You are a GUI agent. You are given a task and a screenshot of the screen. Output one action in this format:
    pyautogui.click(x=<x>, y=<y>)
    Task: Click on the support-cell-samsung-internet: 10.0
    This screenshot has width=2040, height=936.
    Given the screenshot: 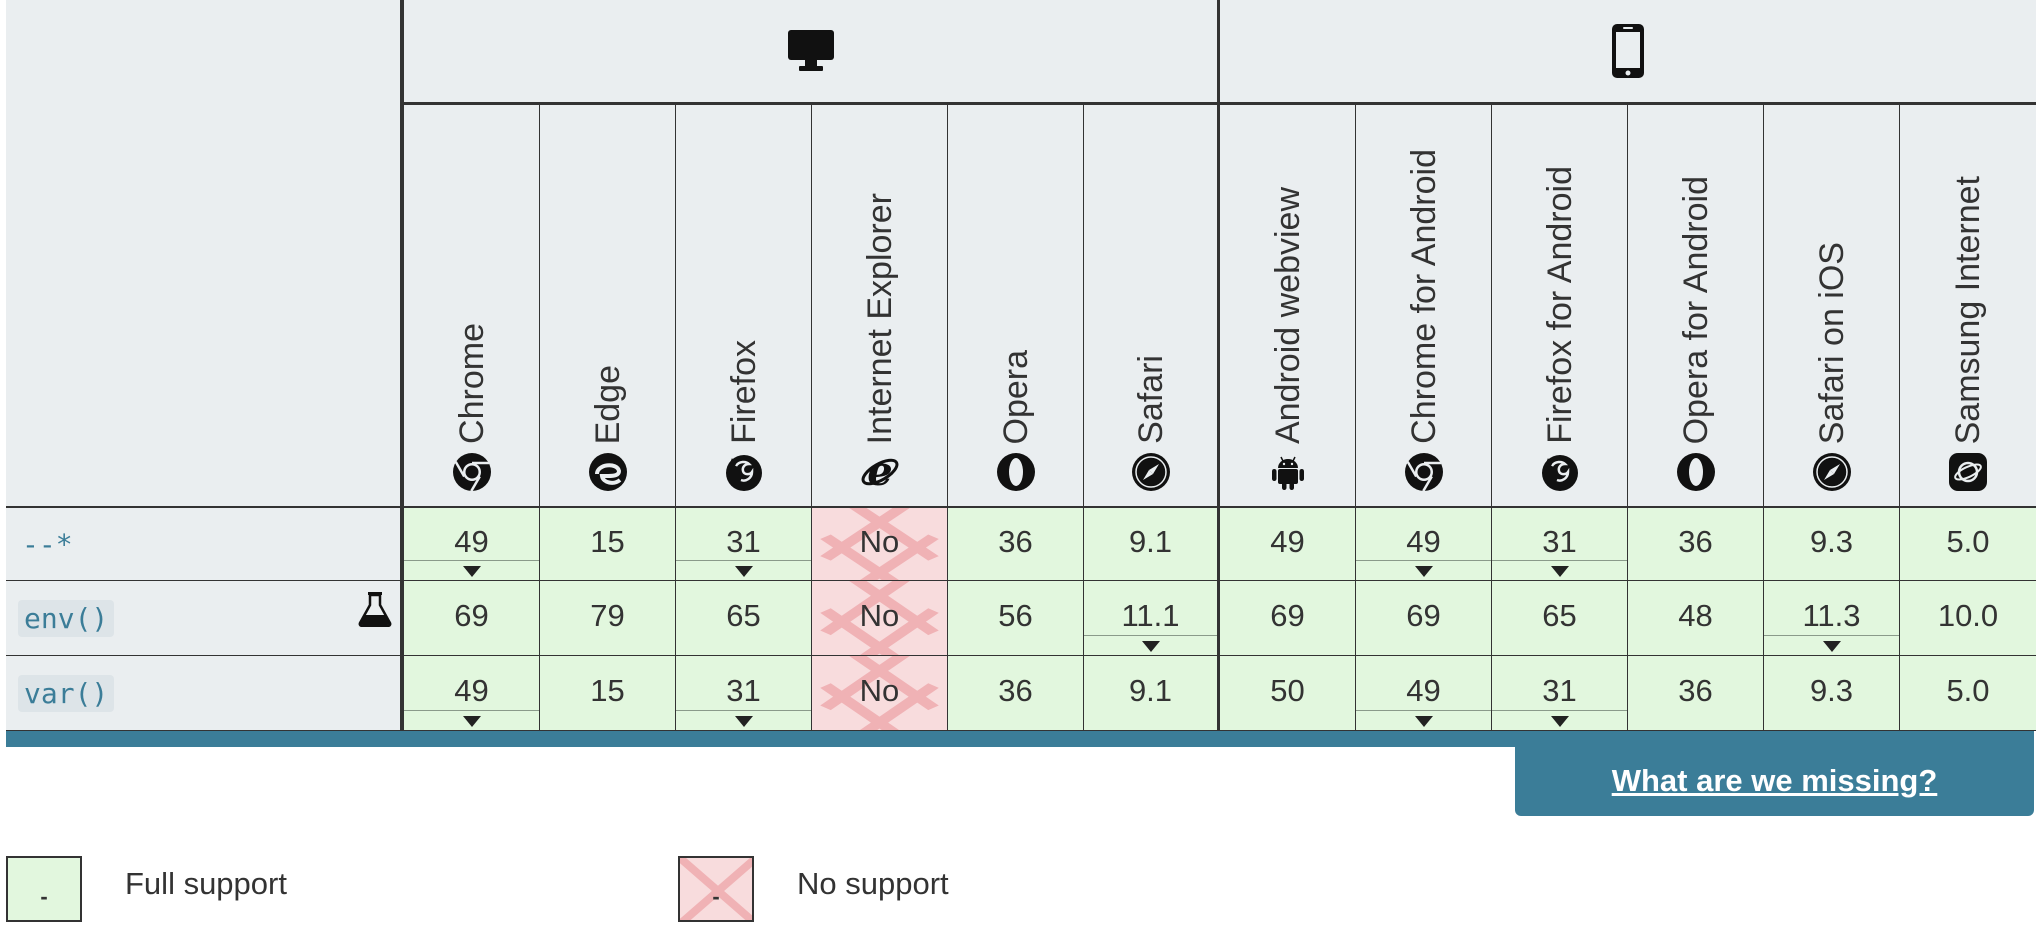 What is the action you would take?
    pyautogui.click(x=1968, y=618)
    